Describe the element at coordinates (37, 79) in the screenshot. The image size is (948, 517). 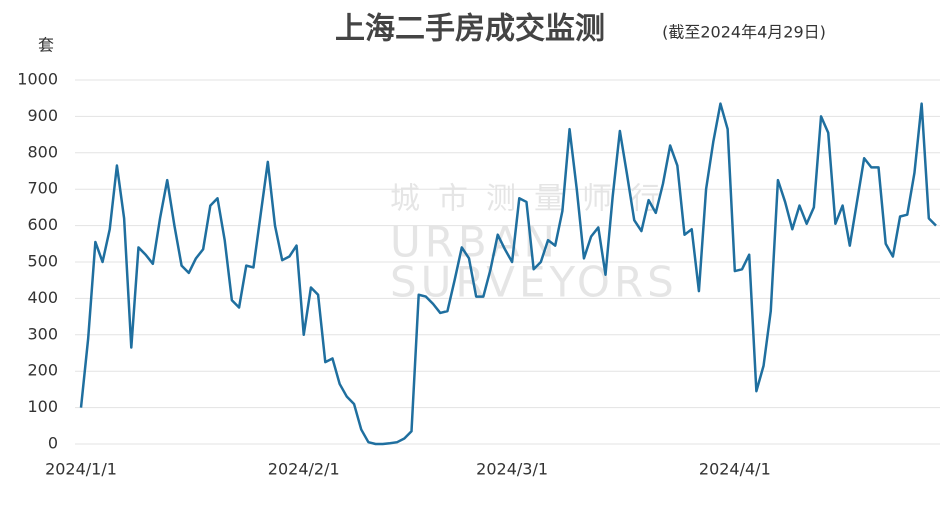
I see `y-tick-label: 1000` at that location.